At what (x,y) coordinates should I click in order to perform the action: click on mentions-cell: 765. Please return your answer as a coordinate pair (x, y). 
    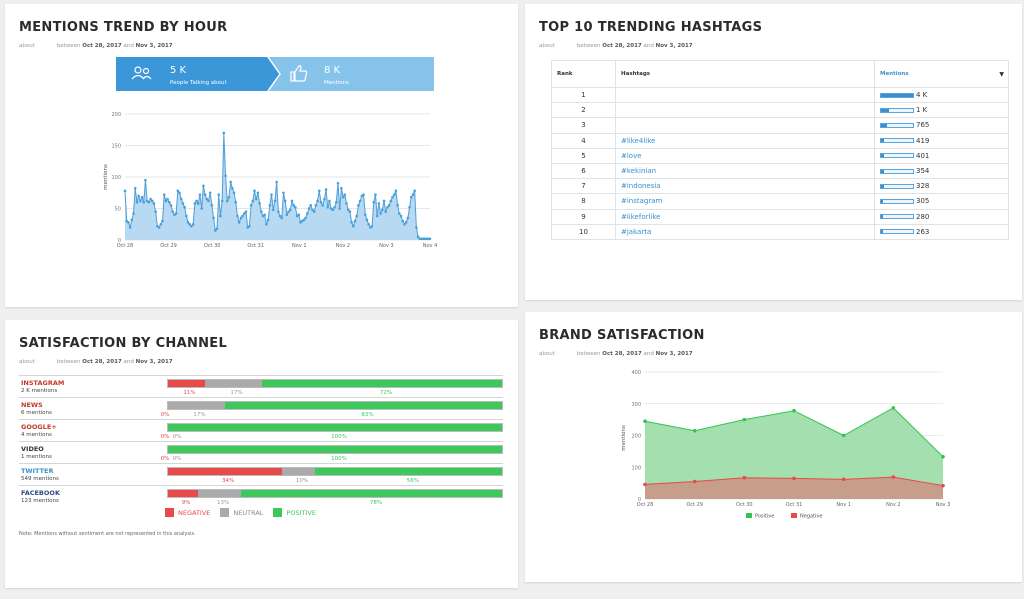
    Looking at the image, I should click on (941, 125).